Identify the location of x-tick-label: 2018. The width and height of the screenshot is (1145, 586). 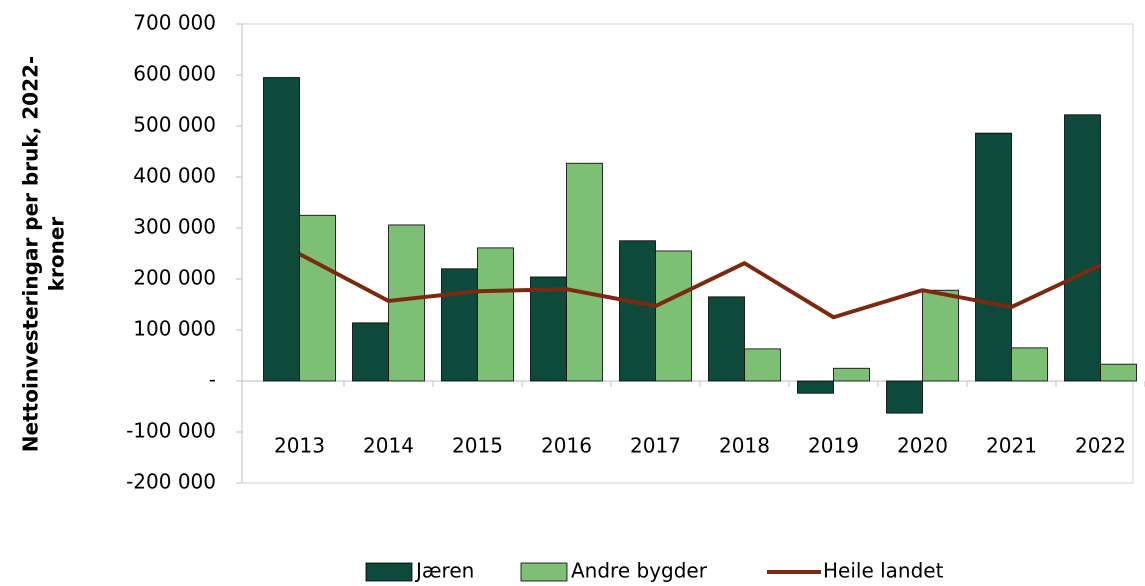
(744, 446).